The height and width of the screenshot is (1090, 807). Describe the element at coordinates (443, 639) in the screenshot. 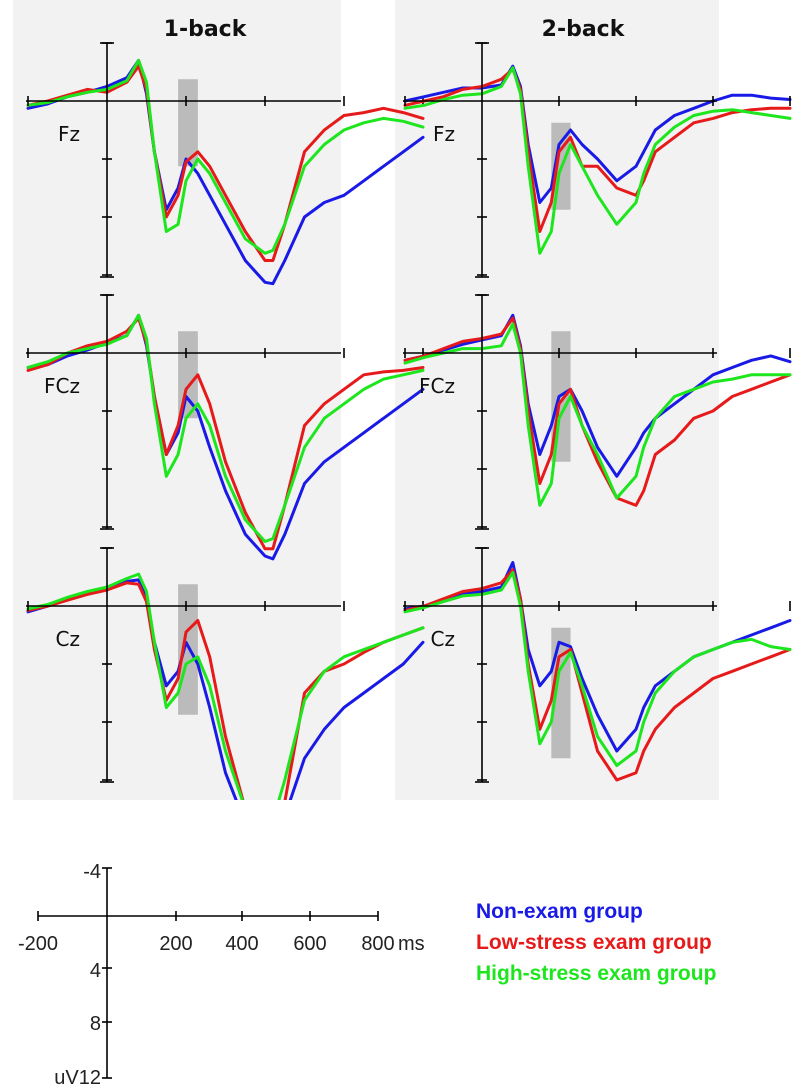

I see `channel-label-2-back-cz: Cz` at that location.